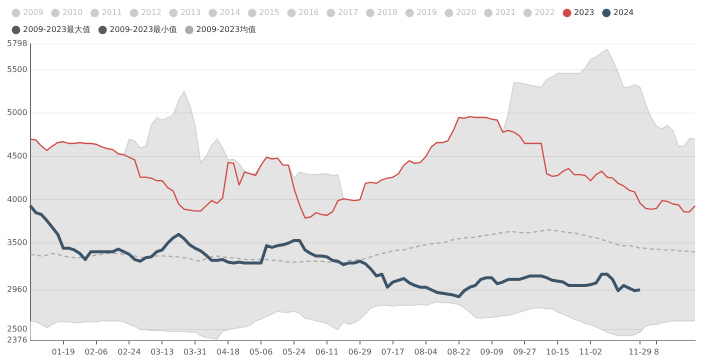 The image size is (719, 362). What do you see at coordinates (17, 199) in the screenshot?
I see `y-tick-label: 4000` at bounding box center [17, 199].